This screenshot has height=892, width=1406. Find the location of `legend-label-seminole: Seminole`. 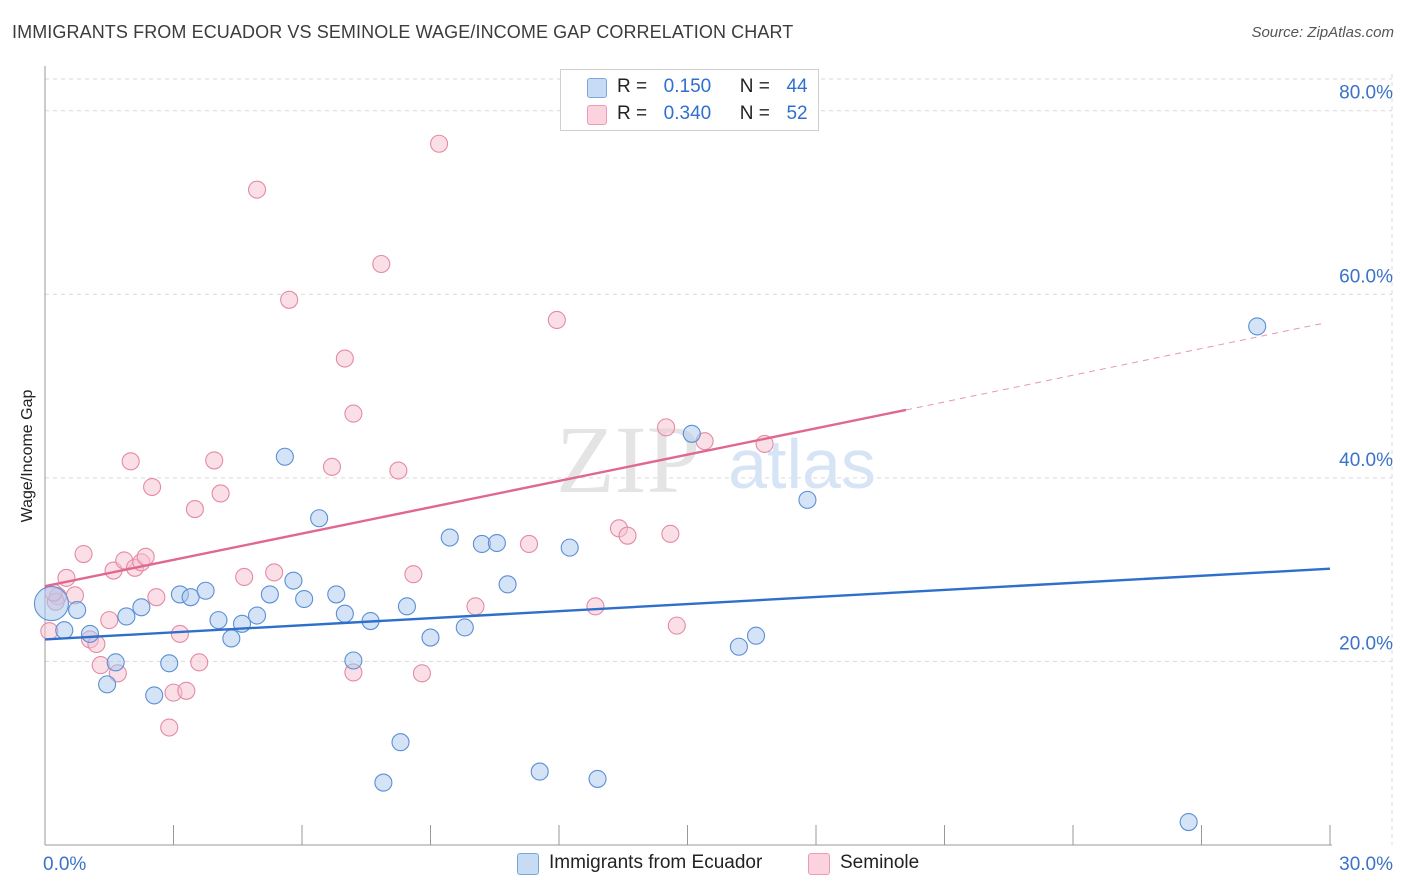

legend-label-seminole: Seminole is located at coordinates (880, 862).